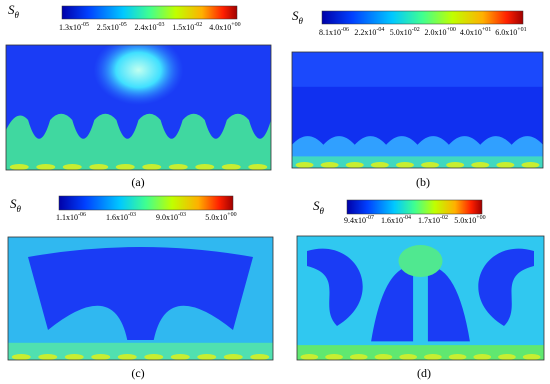  I want to click on colorbar-tick-label: 5.0x10-02, so click(405, 32).